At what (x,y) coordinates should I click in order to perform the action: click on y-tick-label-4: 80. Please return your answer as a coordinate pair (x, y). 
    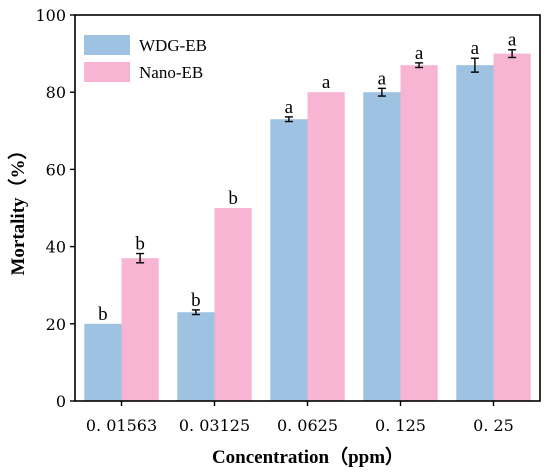
    Looking at the image, I should click on (56, 92).